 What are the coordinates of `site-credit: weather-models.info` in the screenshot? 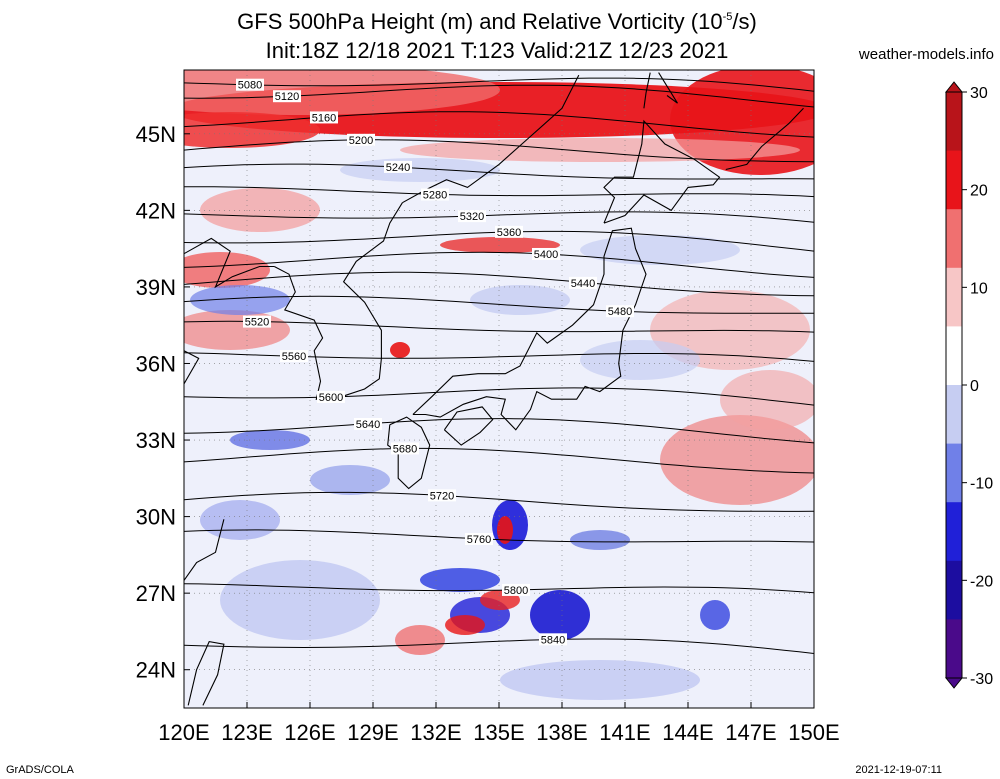 It's located at (926, 54).